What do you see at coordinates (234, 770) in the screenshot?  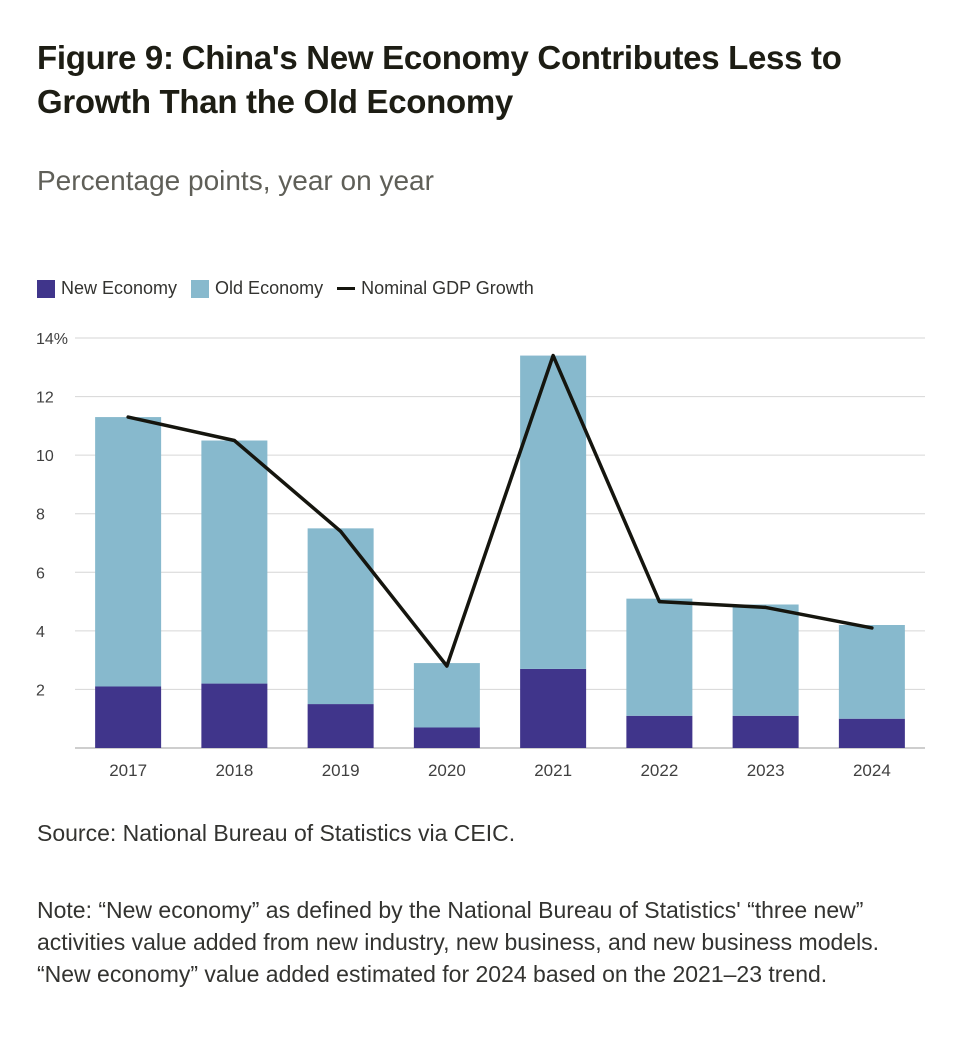 I see `x-tick-label: 2018` at bounding box center [234, 770].